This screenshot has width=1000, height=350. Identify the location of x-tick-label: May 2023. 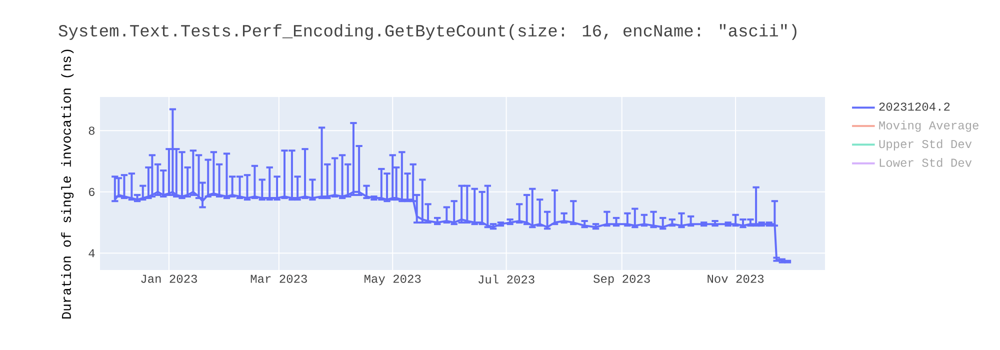
(392, 280).